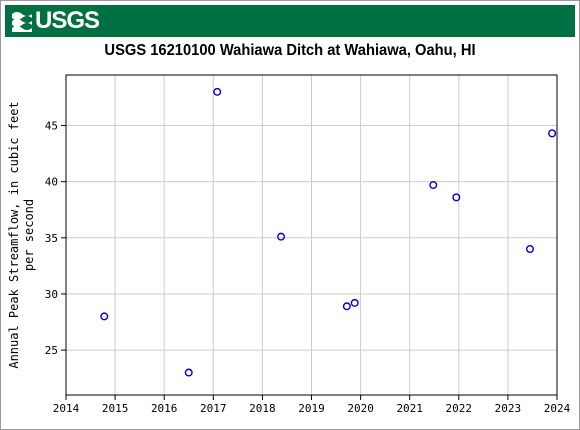  I want to click on y-tick-label: 40, so click(51, 182).